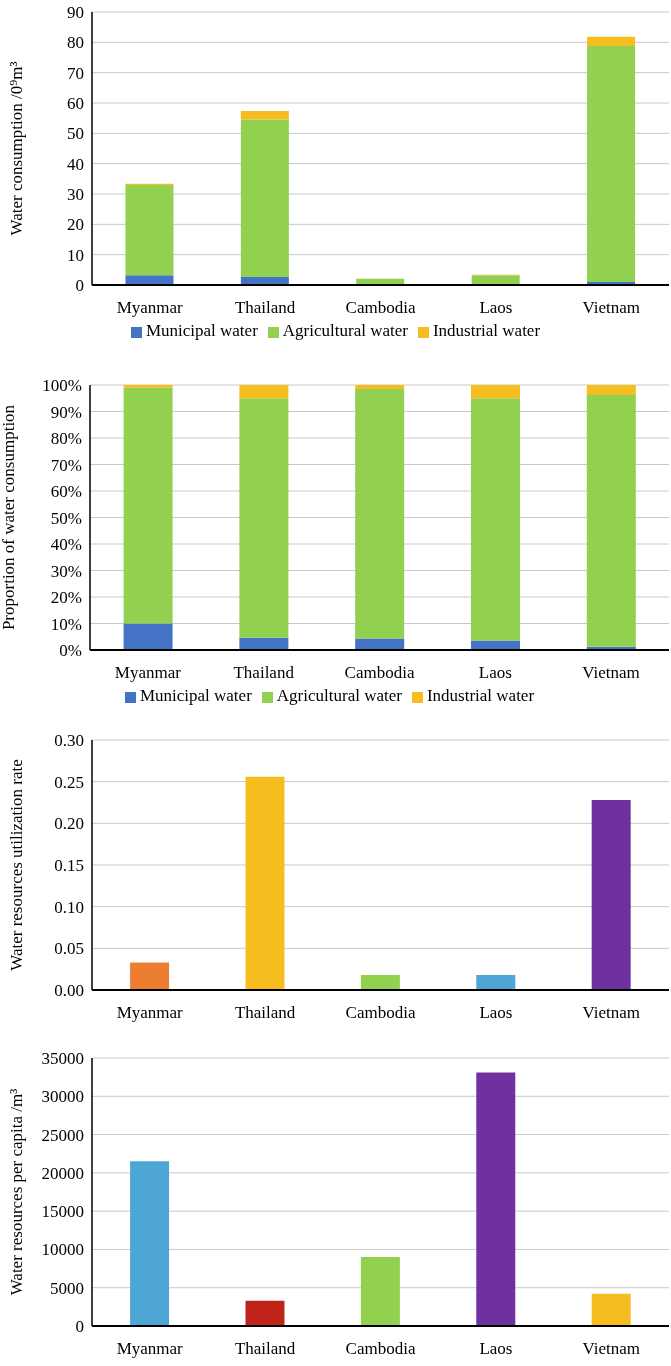  Describe the element at coordinates (62, 386) in the screenshot. I see `y-tick-label: 100%` at that location.